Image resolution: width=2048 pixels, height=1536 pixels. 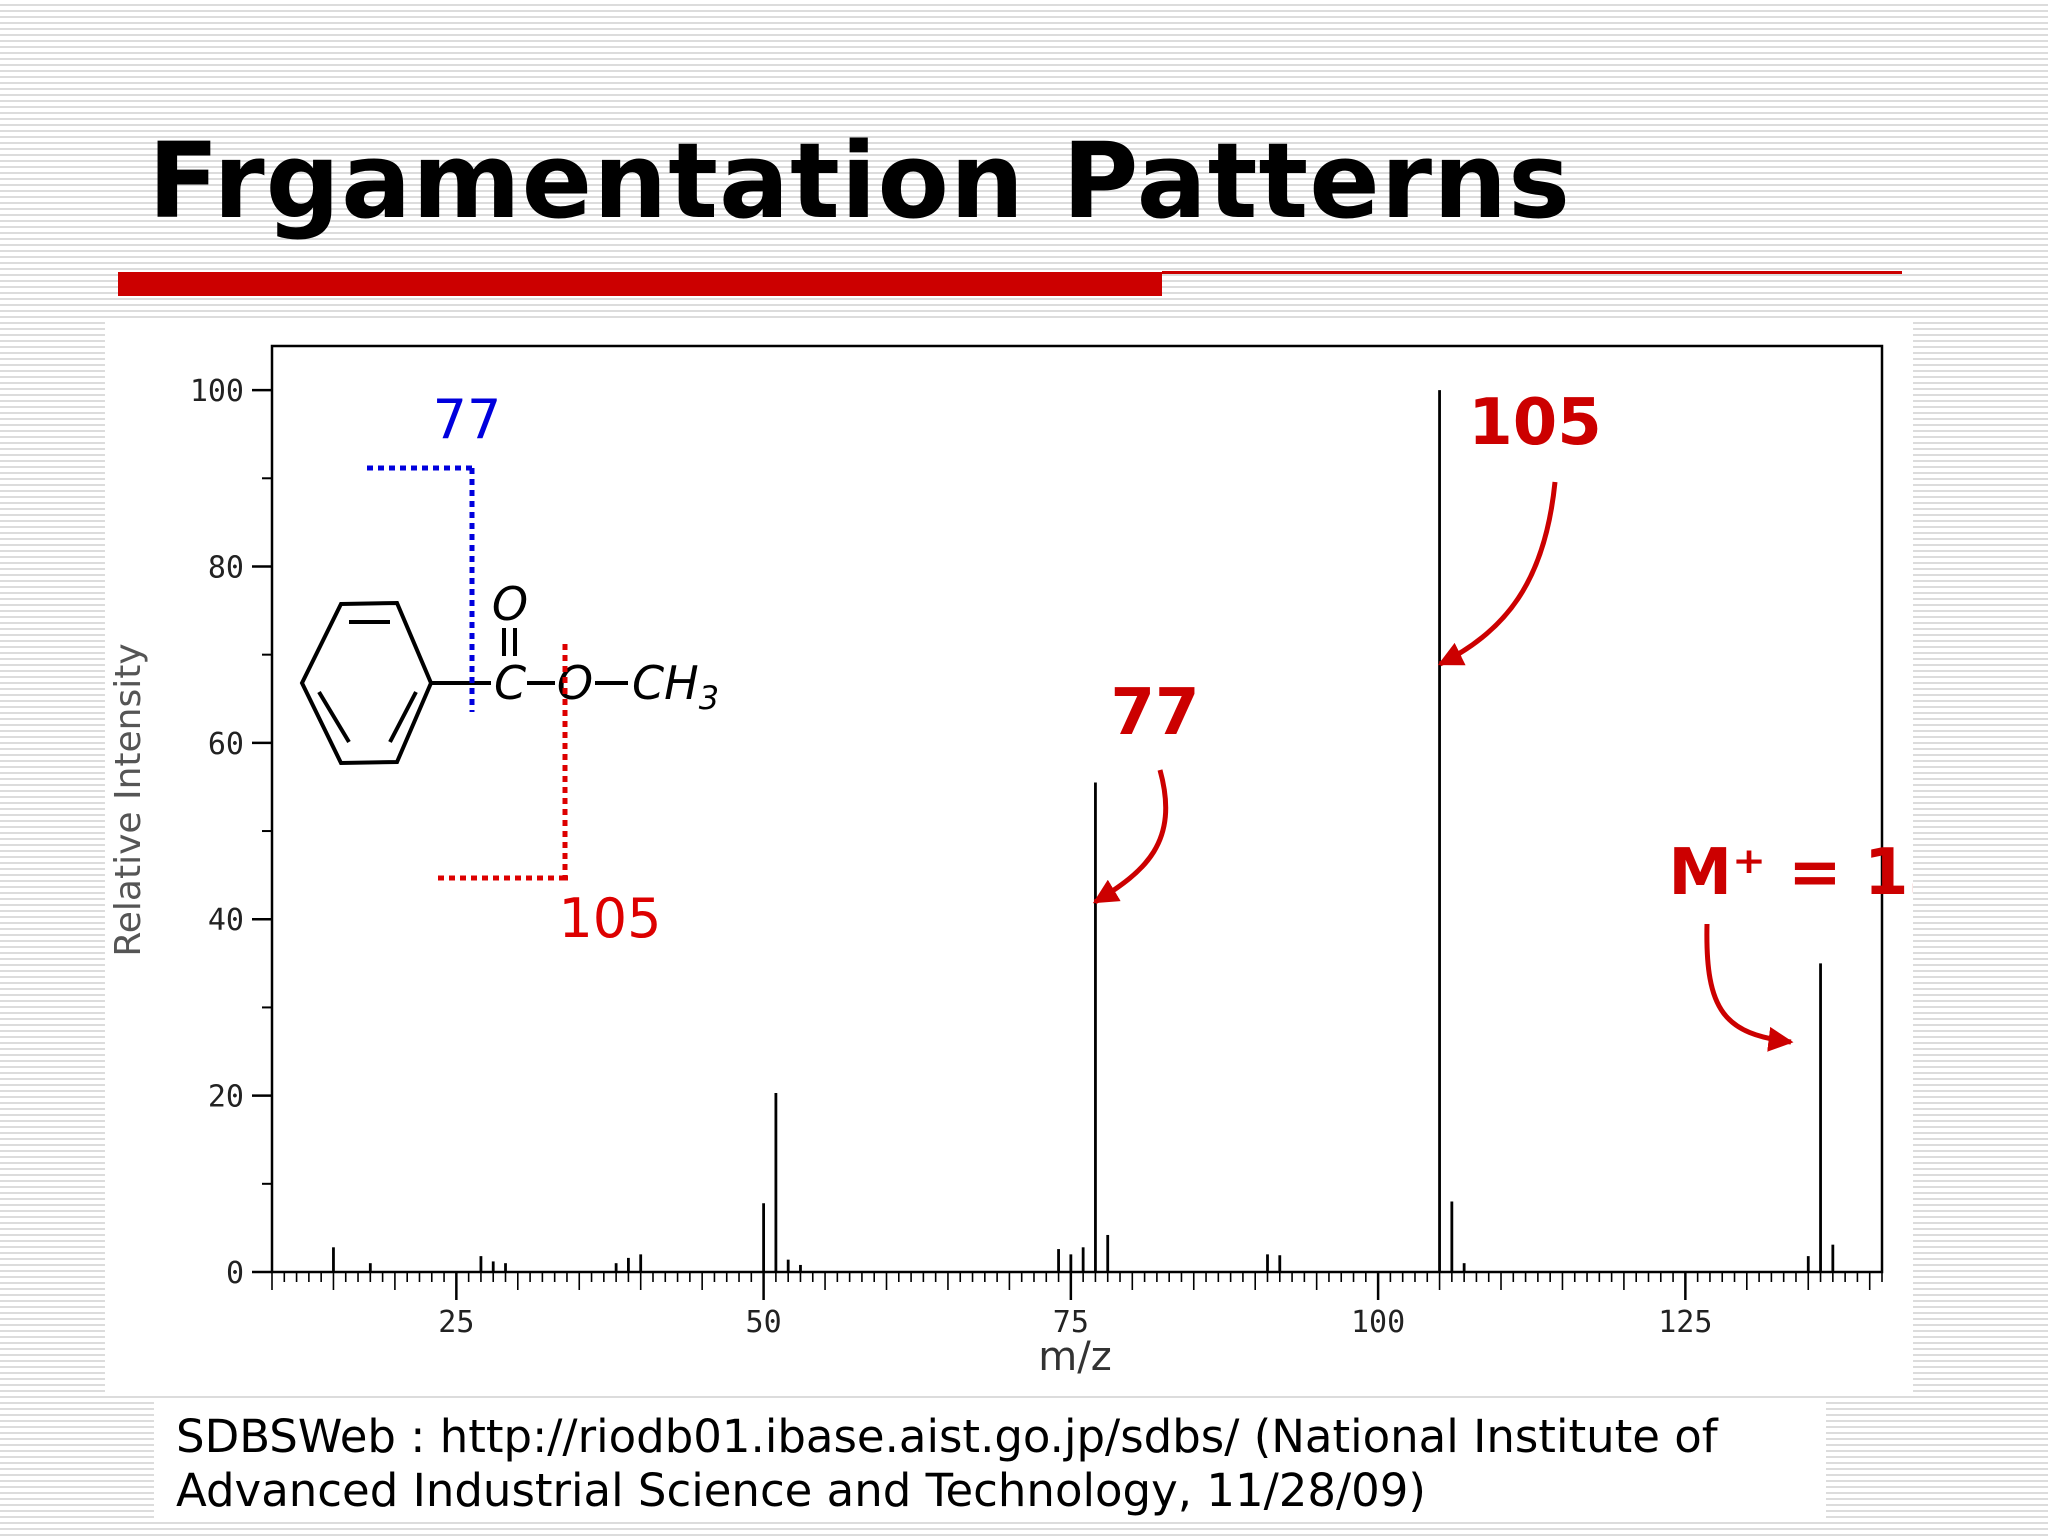 I want to click on carbonyl-oxygen: O, so click(x=510, y=604).